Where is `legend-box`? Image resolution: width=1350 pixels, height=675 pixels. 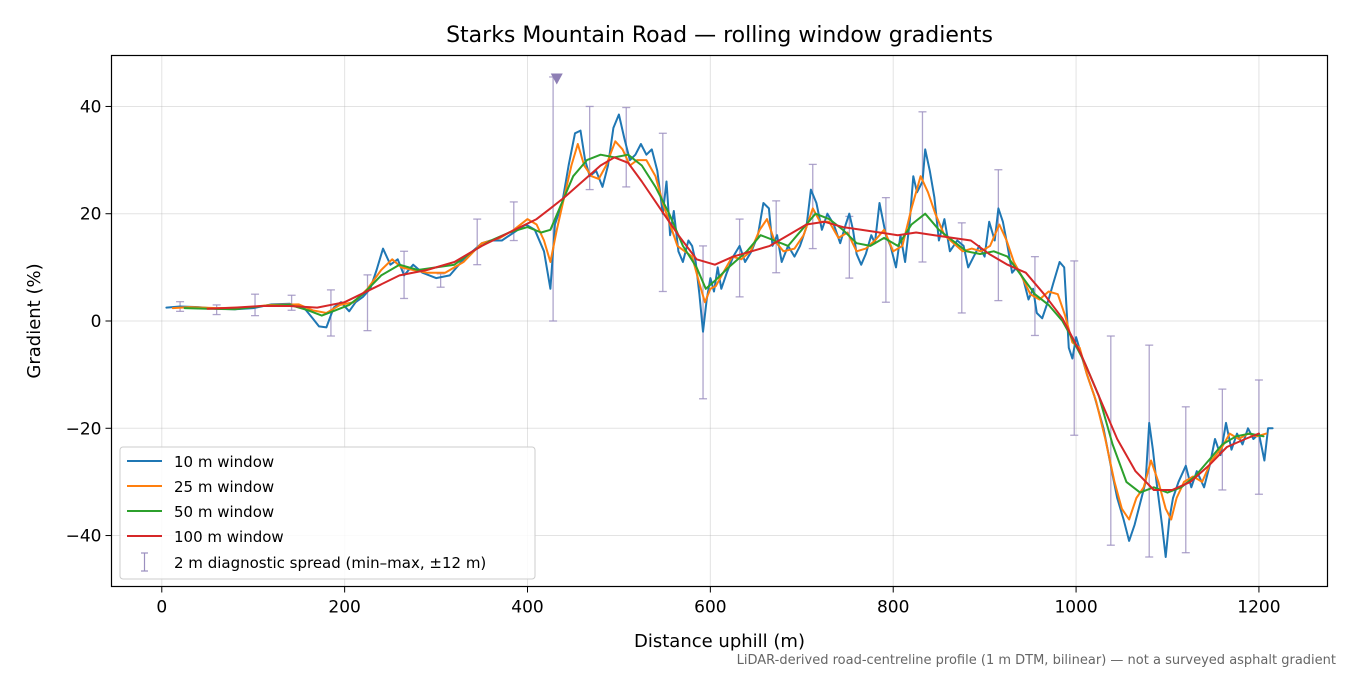 legend-box is located at coordinates (327, 513).